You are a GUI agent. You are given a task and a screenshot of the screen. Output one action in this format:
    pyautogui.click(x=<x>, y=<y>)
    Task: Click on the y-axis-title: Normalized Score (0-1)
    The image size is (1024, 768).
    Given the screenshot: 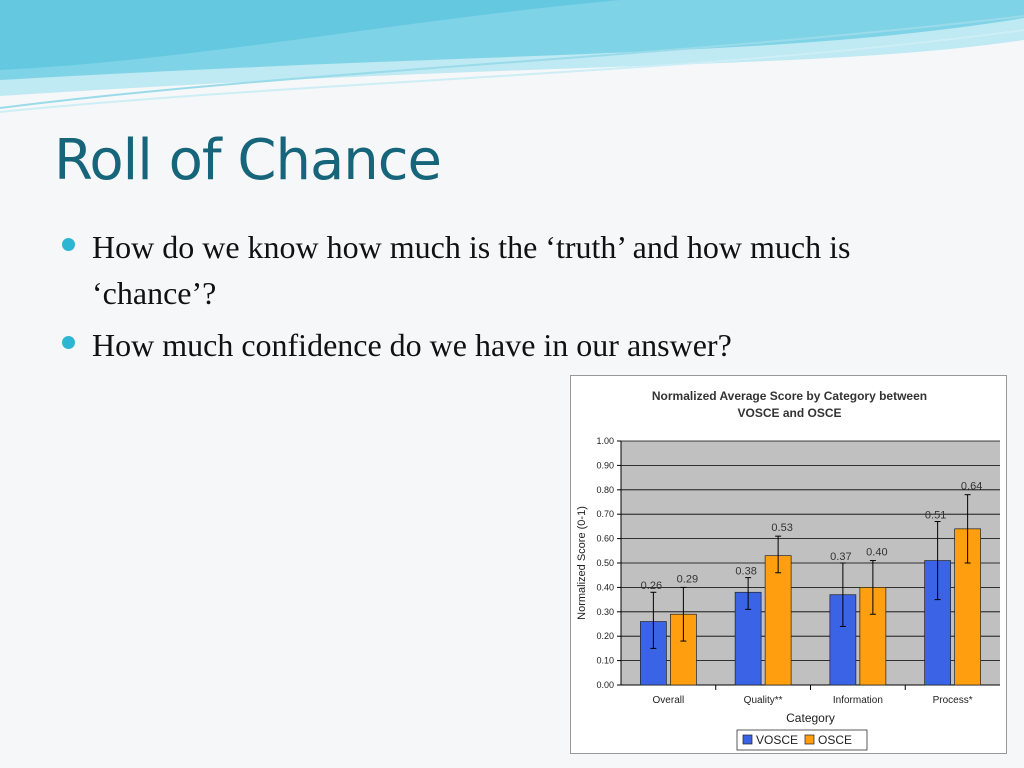 What is the action you would take?
    pyautogui.click(x=582, y=563)
    